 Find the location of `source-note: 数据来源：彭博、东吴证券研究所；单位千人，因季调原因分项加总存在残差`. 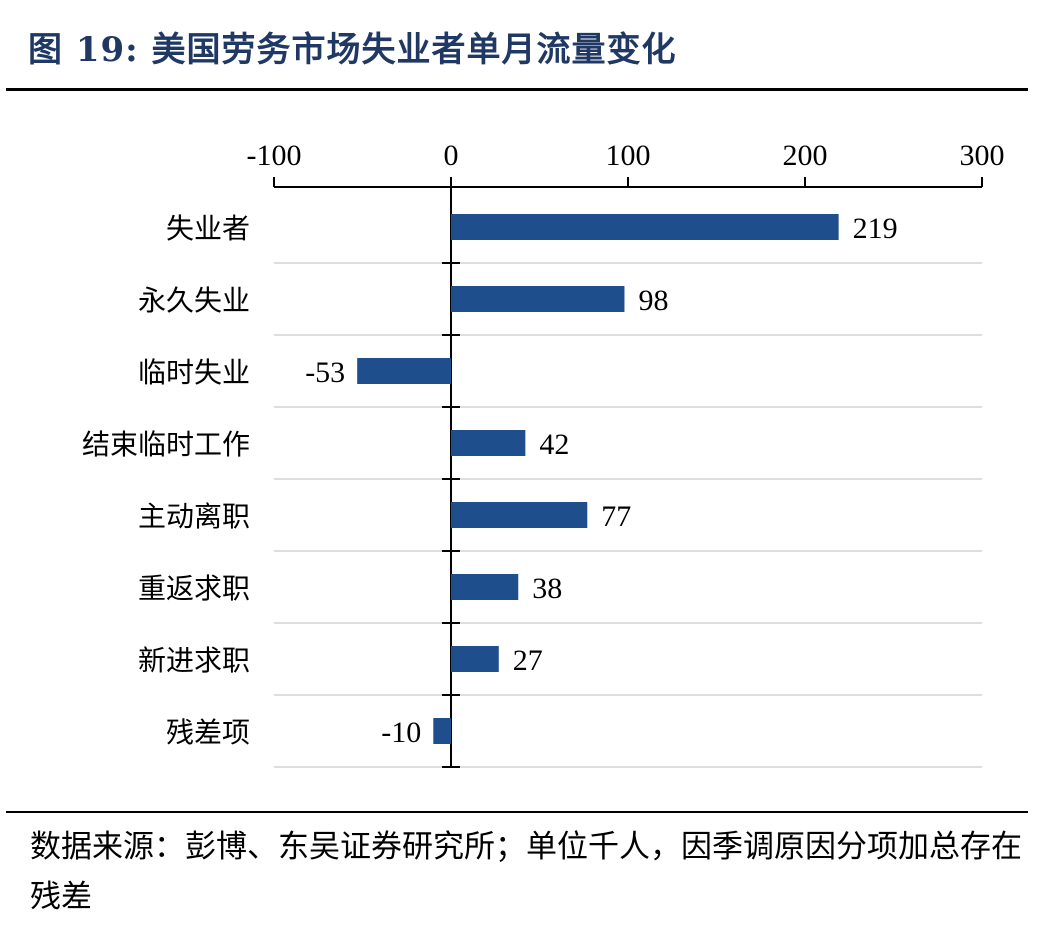

source-note: 数据来源：彭博、东吴证券研究所；单位千人，因季调原因分项加总存在残差 is located at coordinates (526, 872).